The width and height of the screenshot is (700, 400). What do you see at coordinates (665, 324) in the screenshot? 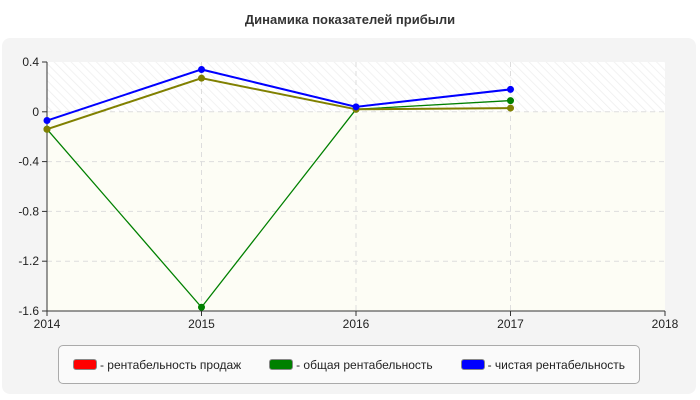
I see `x-tick-label: 2018` at bounding box center [665, 324].